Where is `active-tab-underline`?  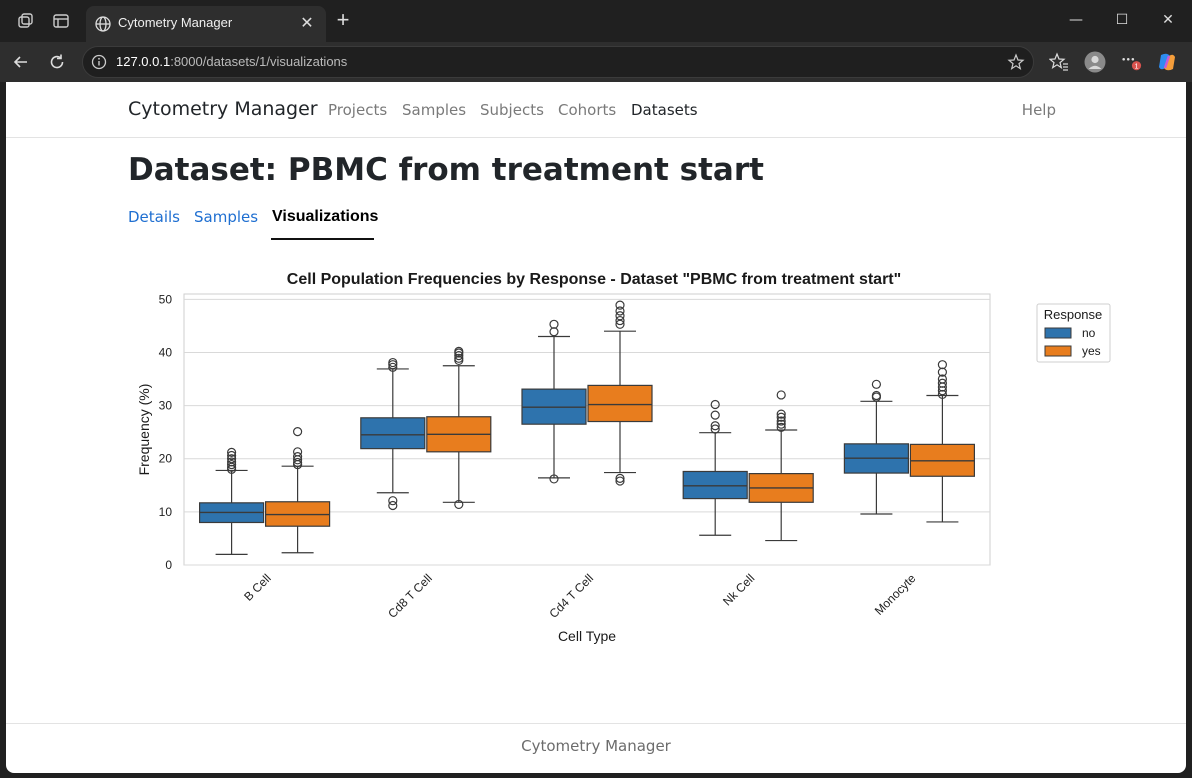
active-tab-underline is located at coordinates (322, 239).